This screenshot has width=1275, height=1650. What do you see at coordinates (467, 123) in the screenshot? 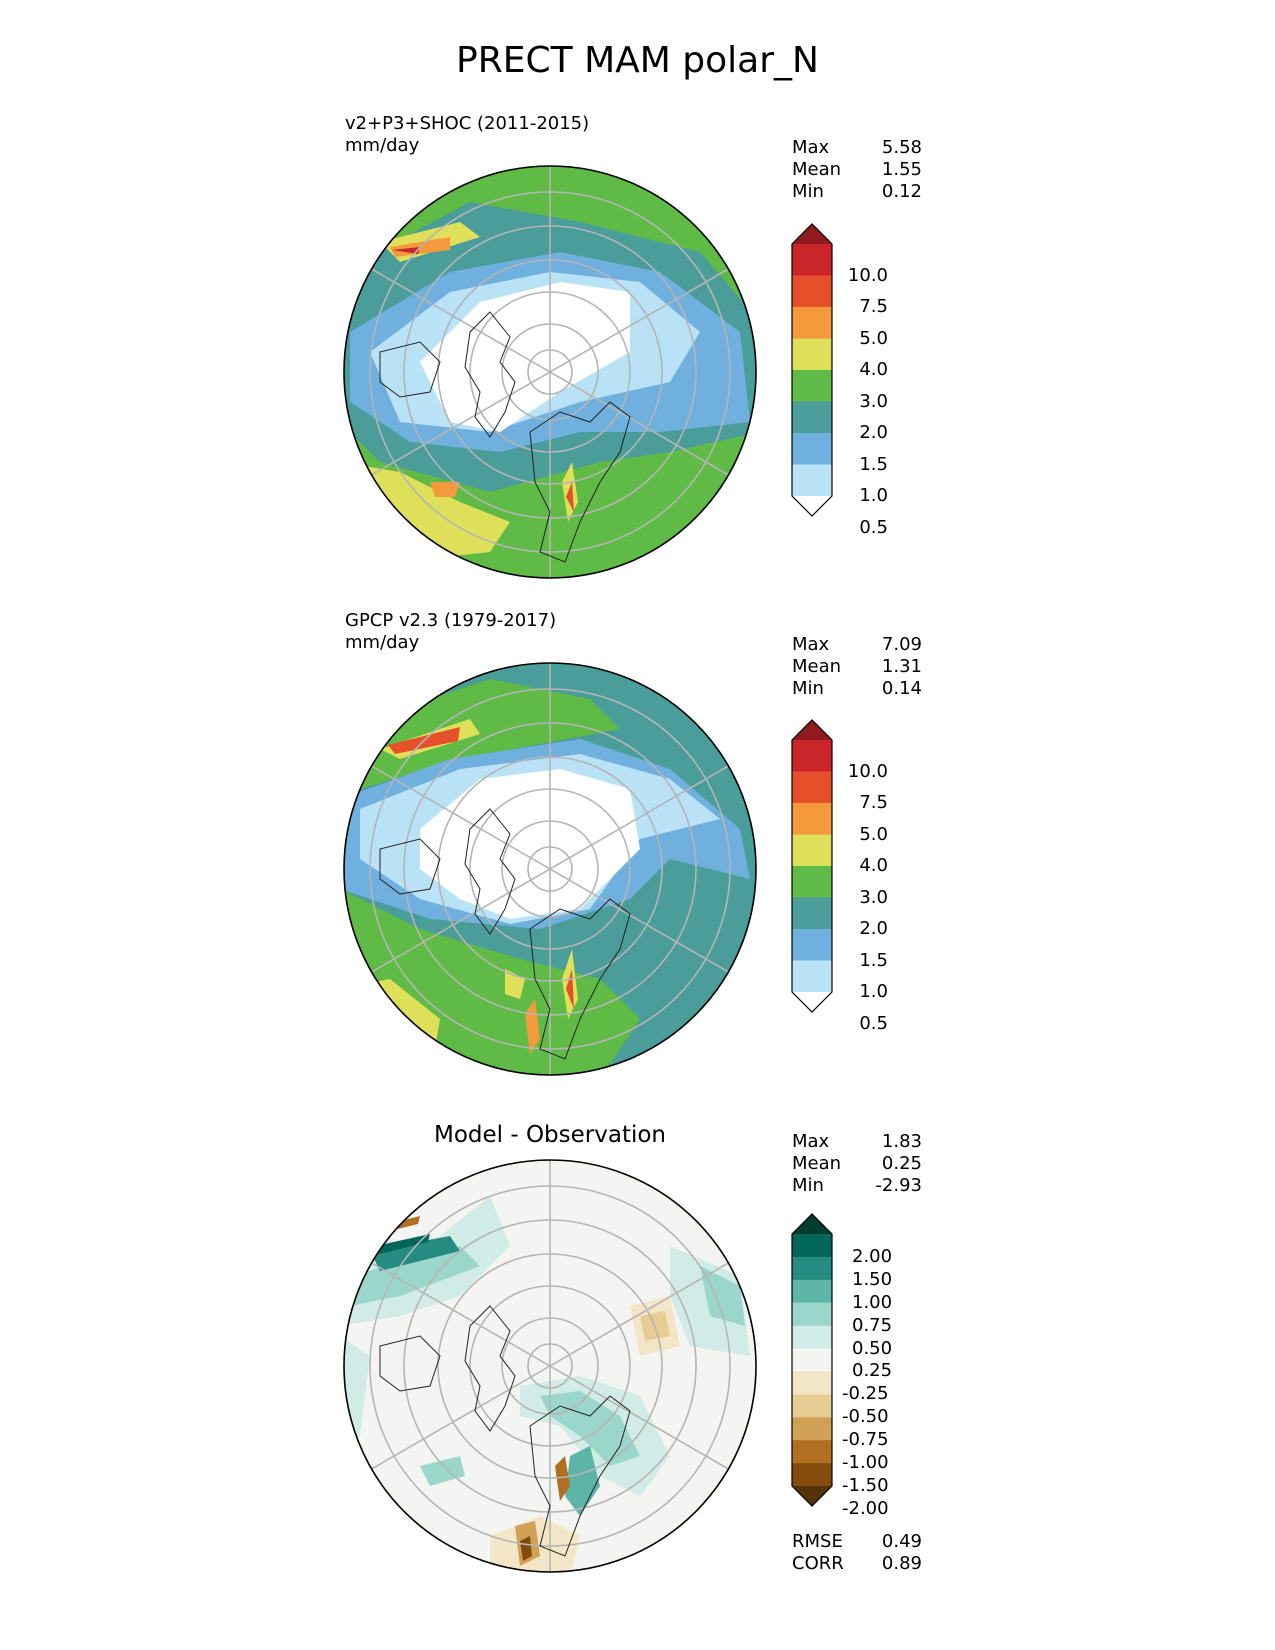
I see `panel-model-title-line1: v2+P3+SHOC (2011-2015)` at bounding box center [467, 123].